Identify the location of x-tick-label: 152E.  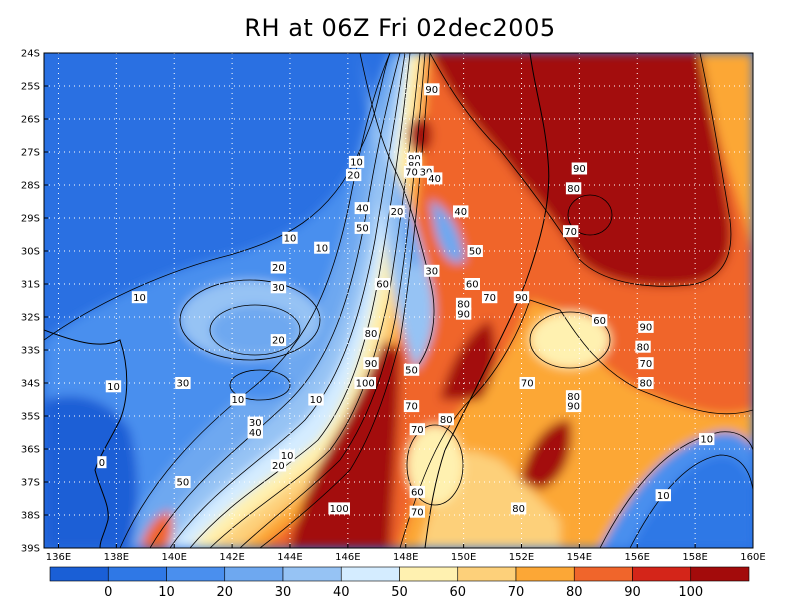
(521, 557).